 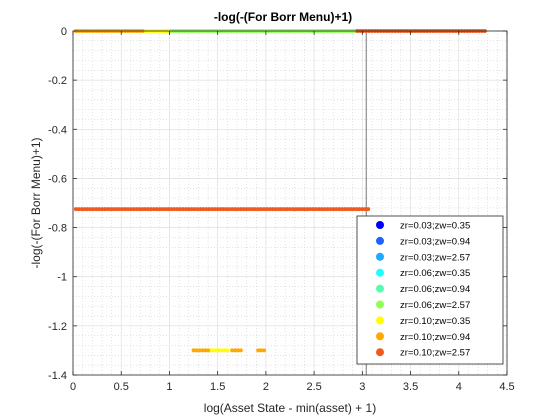 What do you see at coordinates (435, 353) in the screenshot?
I see `legend-entry-label: zr=0.10;zw=2.57` at bounding box center [435, 353].